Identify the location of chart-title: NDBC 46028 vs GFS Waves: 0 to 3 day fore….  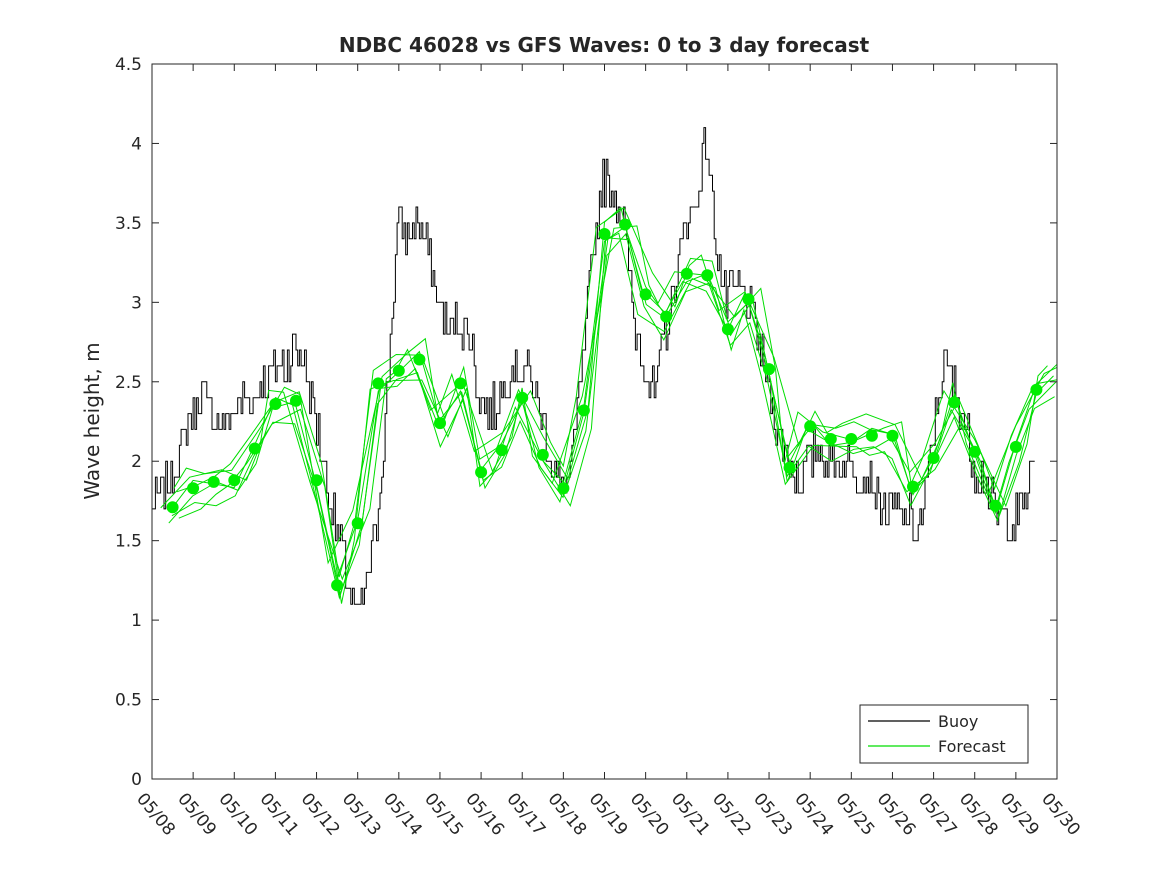
(604, 45).